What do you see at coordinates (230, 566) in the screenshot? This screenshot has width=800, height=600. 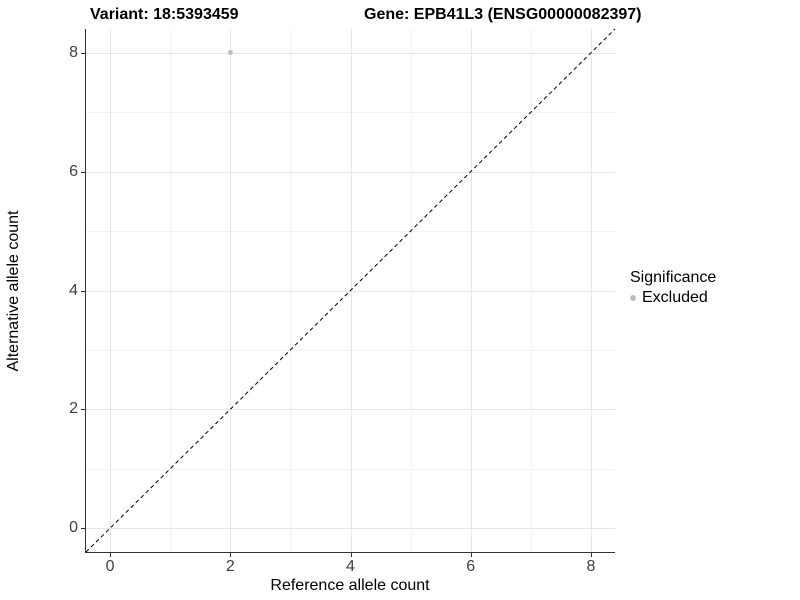 I see `x-tick-label: 2` at bounding box center [230, 566].